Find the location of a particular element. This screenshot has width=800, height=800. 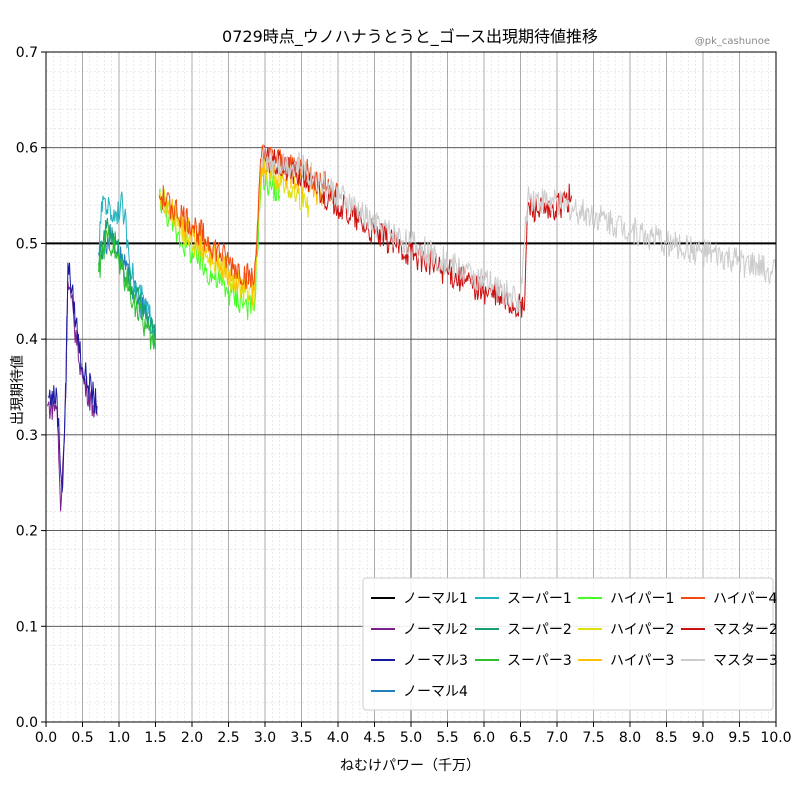

legend-box is located at coordinates (568, 644).